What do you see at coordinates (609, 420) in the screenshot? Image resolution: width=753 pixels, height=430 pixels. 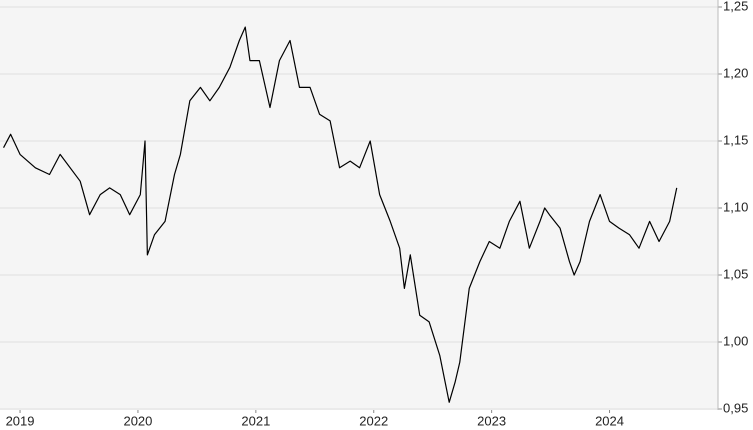 I see `x-tick-label: 2024` at bounding box center [609, 420].